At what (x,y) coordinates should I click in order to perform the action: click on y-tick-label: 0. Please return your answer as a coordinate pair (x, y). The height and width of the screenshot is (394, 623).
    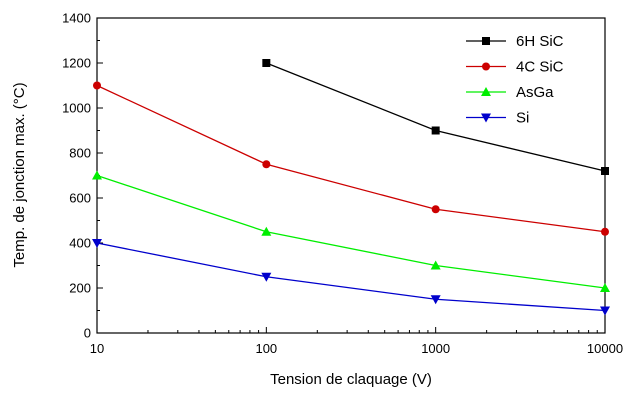
    Looking at the image, I should click on (87, 333).